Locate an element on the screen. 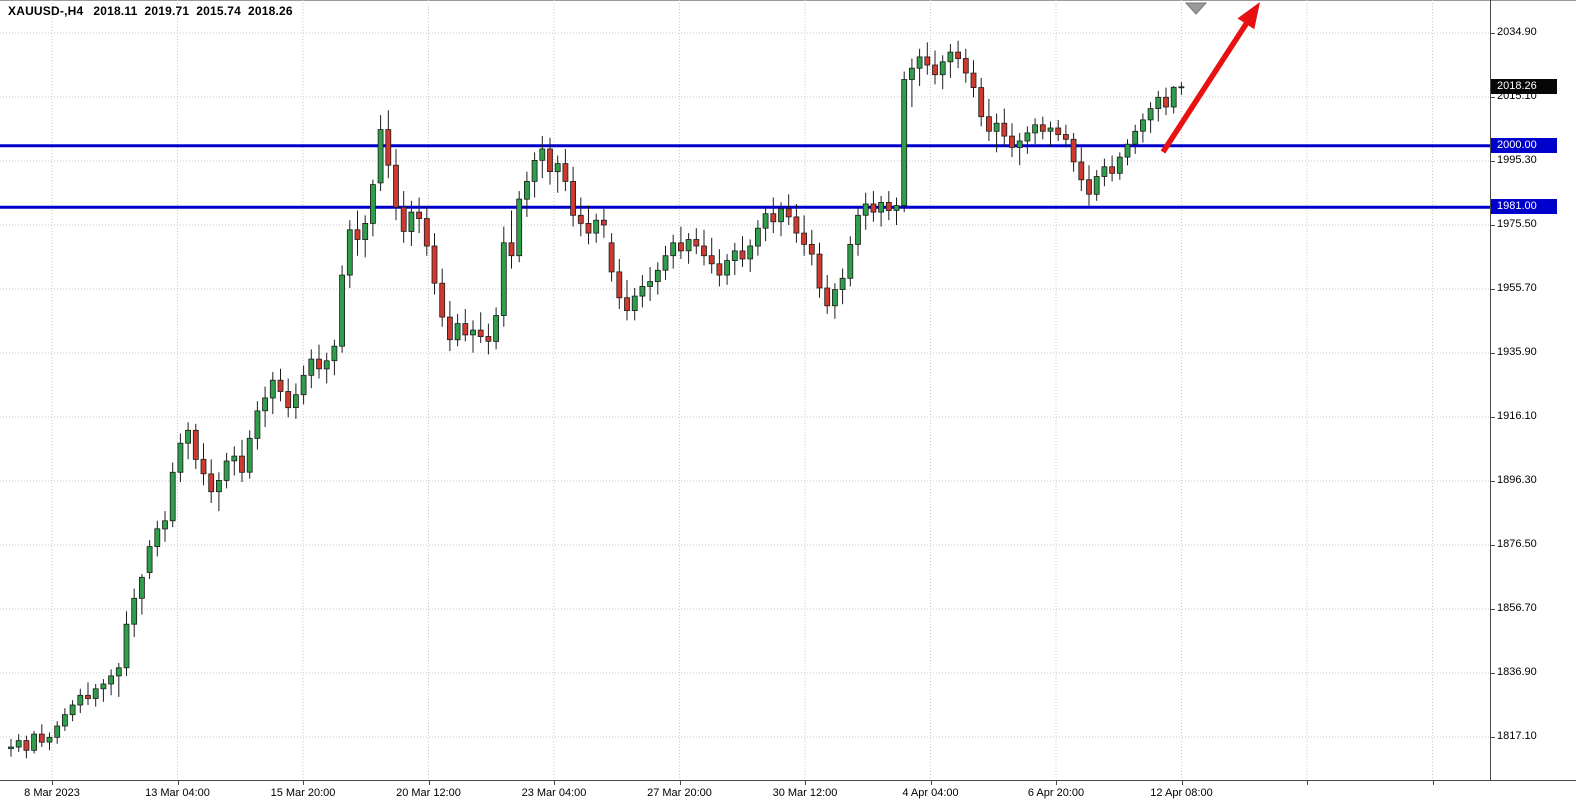 This screenshot has width=1576, height=811. time-tick-label: 8 Mar 2023 is located at coordinates (52, 793).